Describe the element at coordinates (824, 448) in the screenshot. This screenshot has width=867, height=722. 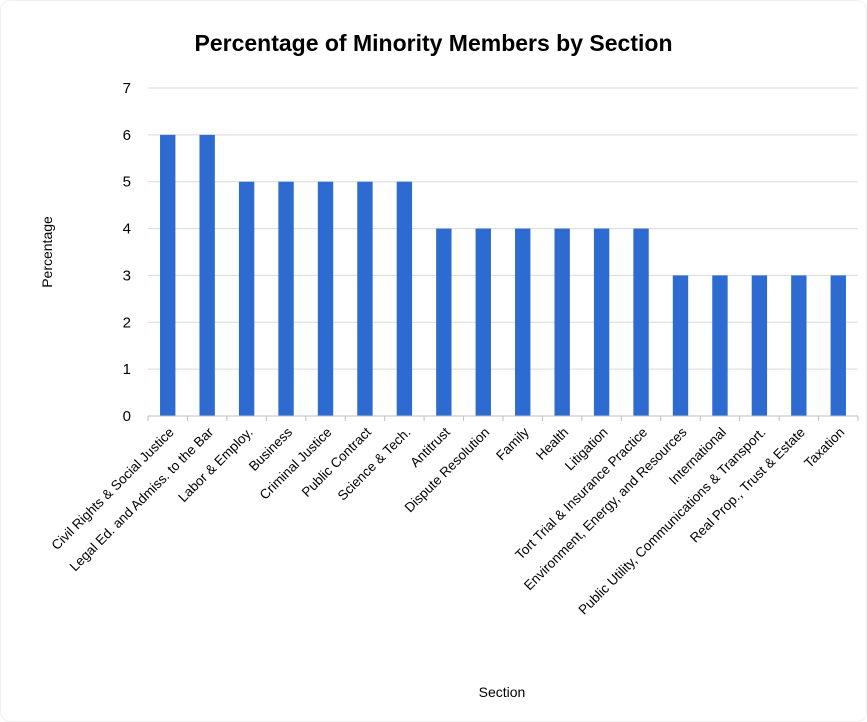
I see `x-category-label: Taxation` at that location.